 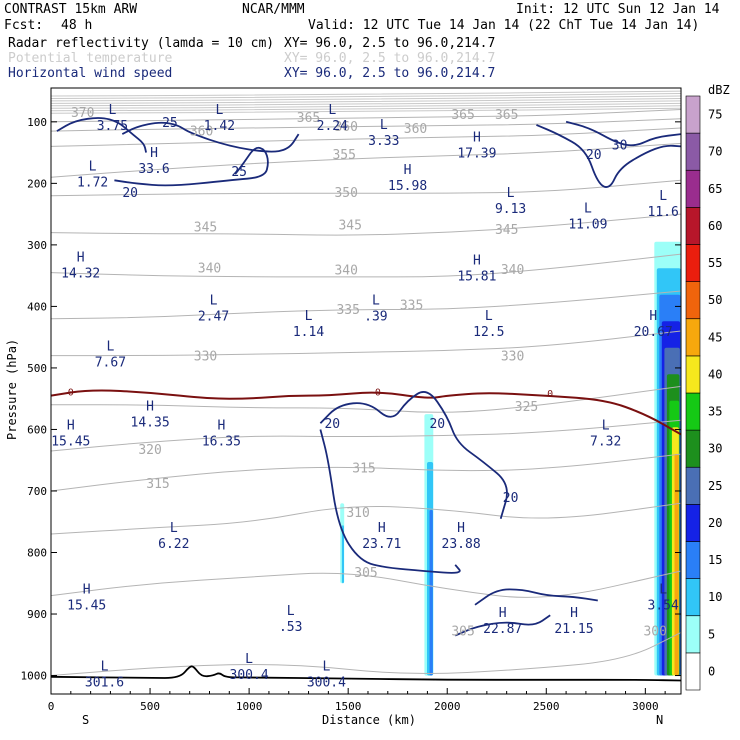 What do you see at coordinates (715, 449) in the screenshot?
I see `colorbar-label: 30` at bounding box center [715, 449].